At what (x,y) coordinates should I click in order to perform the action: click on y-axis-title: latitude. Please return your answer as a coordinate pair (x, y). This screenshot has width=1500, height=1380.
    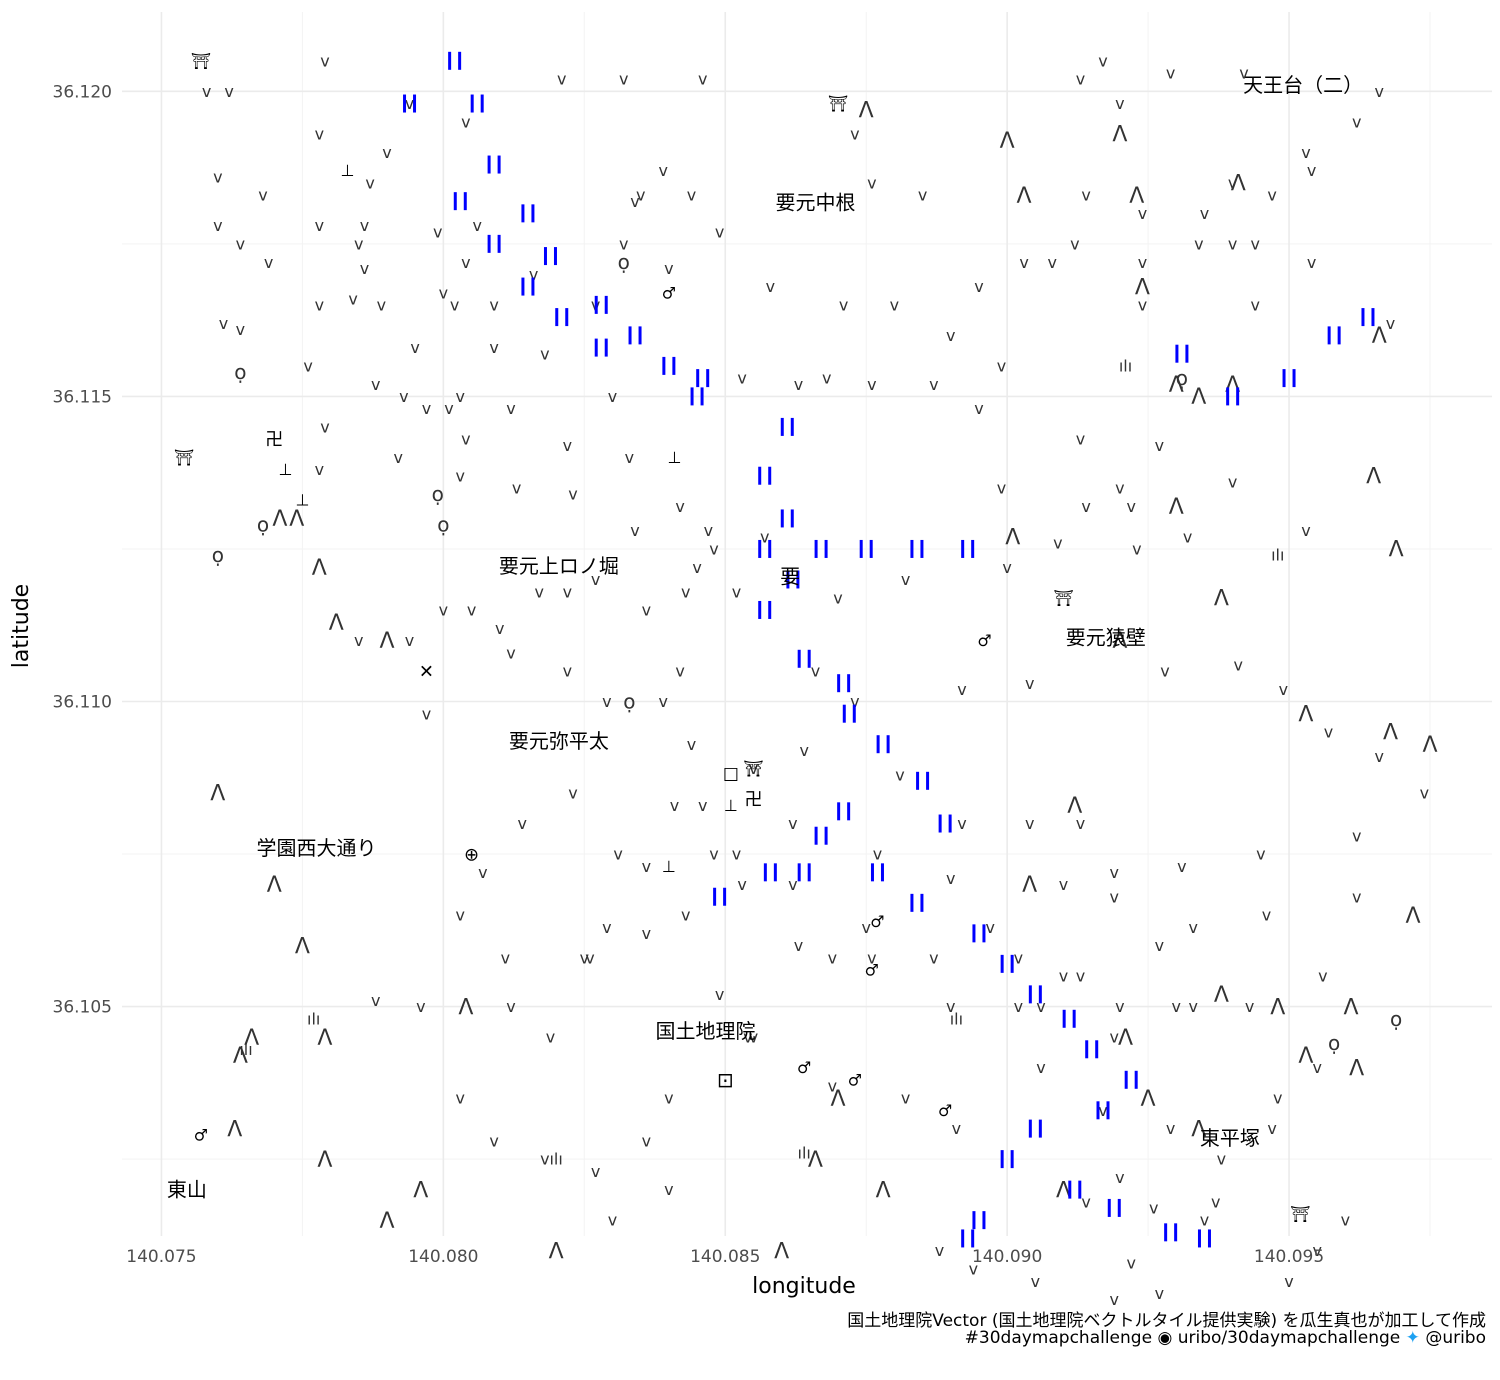
    Looking at the image, I should click on (21, 626).